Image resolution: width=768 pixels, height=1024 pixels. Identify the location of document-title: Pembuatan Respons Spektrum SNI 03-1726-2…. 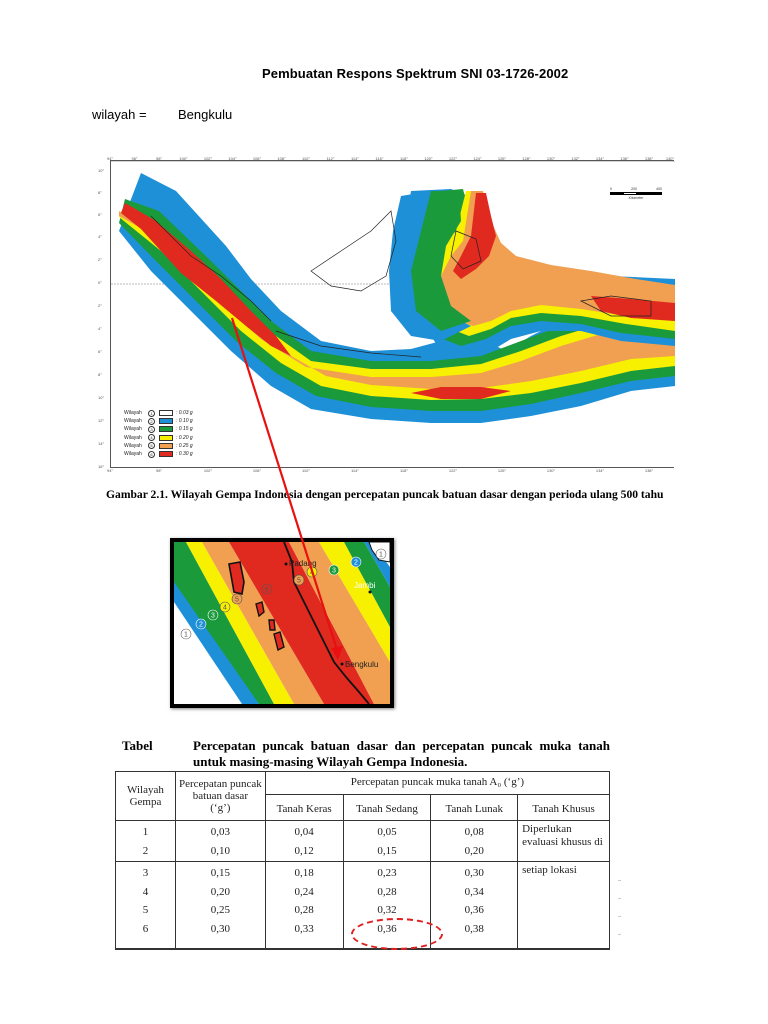
(415, 73).